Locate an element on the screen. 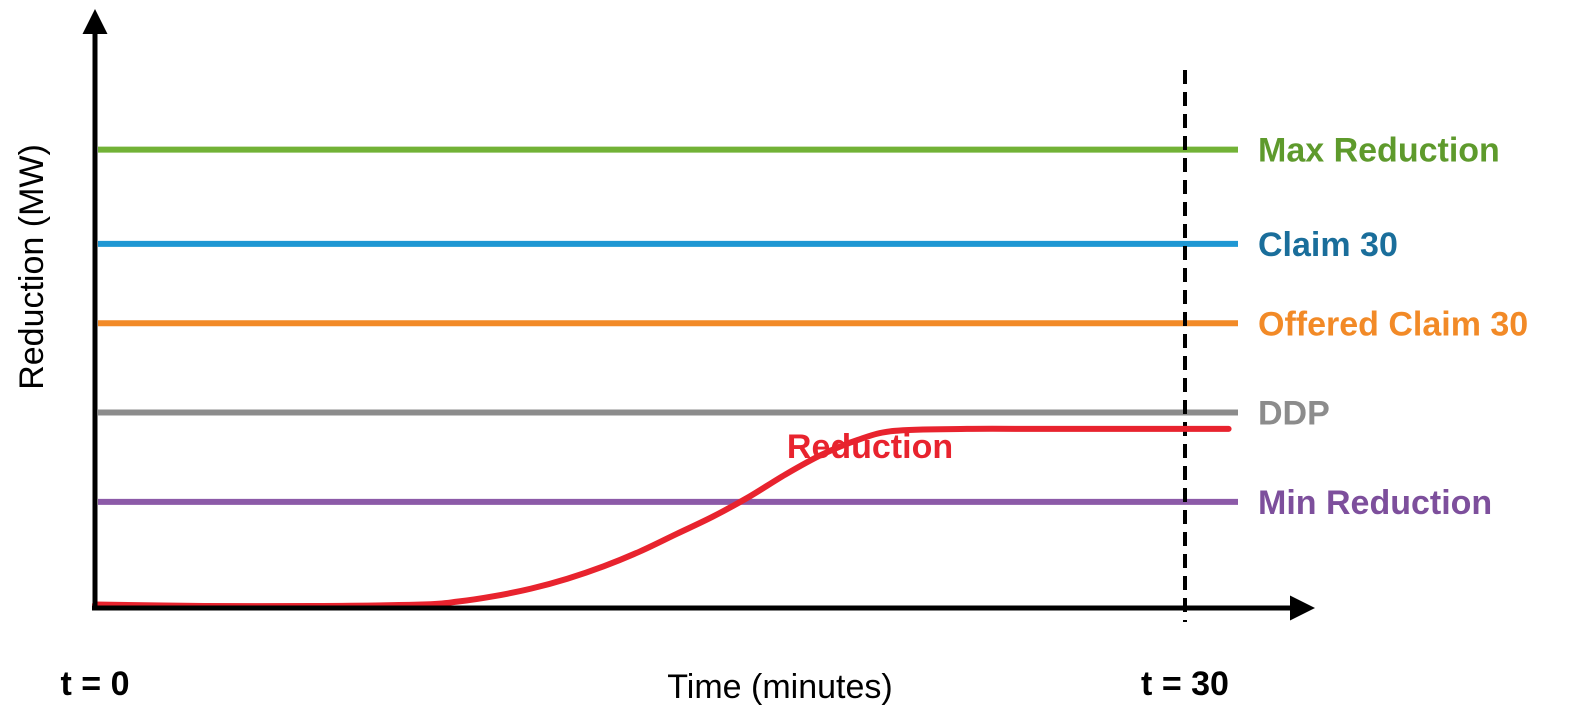 The width and height of the screenshot is (1589, 712). offered-claim-30-label: Offered Claim 30 is located at coordinates (1393, 324).